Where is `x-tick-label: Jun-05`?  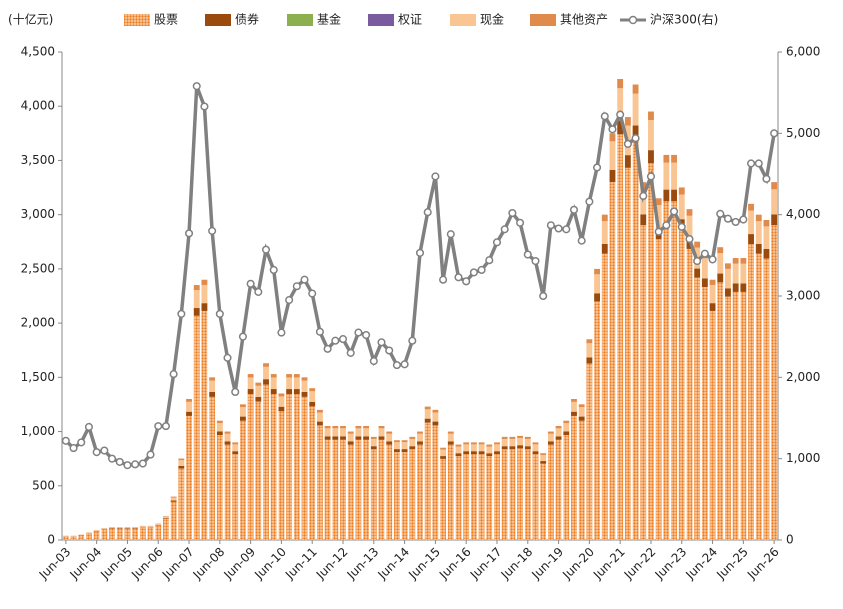 x-tick-label: Jun-05 is located at coordinates (116, 564).